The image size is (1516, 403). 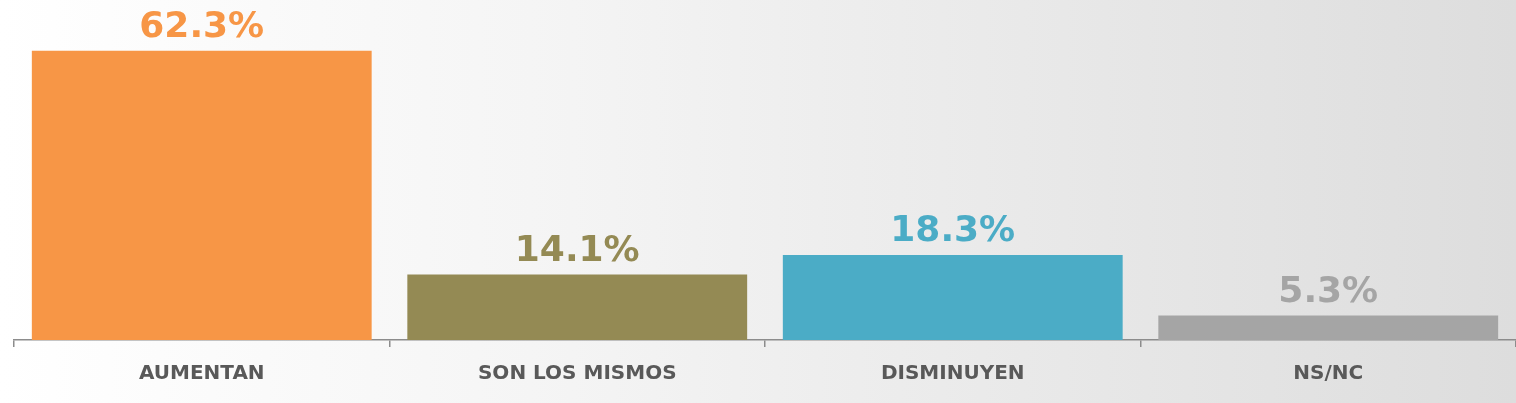 What do you see at coordinates (202, 24) in the screenshot?
I see `data-label: 62.3%` at bounding box center [202, 24].